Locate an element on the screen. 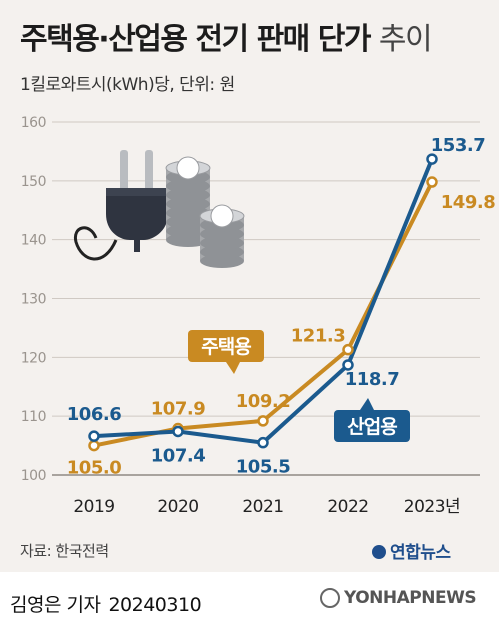 The image size is (499, 624). data-label: 105.5 is located at coordinates (263, 467).